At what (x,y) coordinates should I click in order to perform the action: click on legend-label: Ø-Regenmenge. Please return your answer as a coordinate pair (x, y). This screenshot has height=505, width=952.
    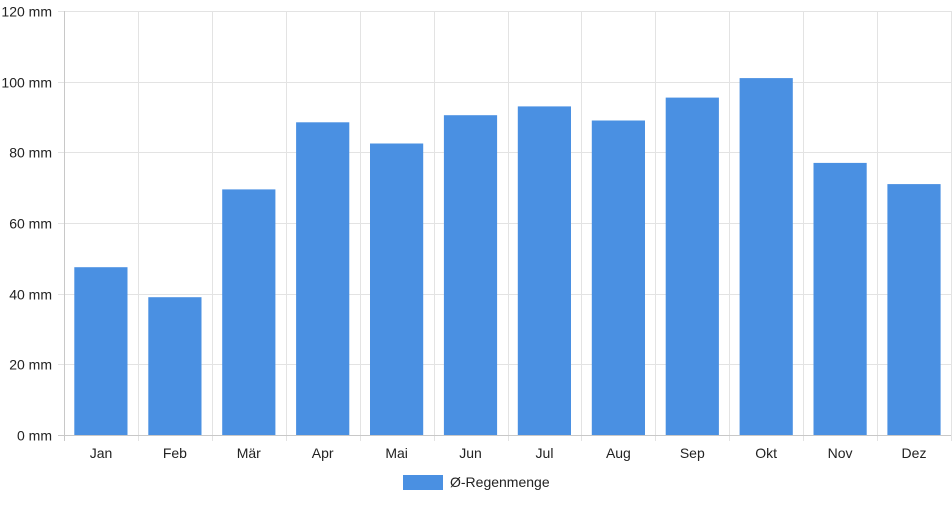
    Looking at the image, I should click on (500, 482).